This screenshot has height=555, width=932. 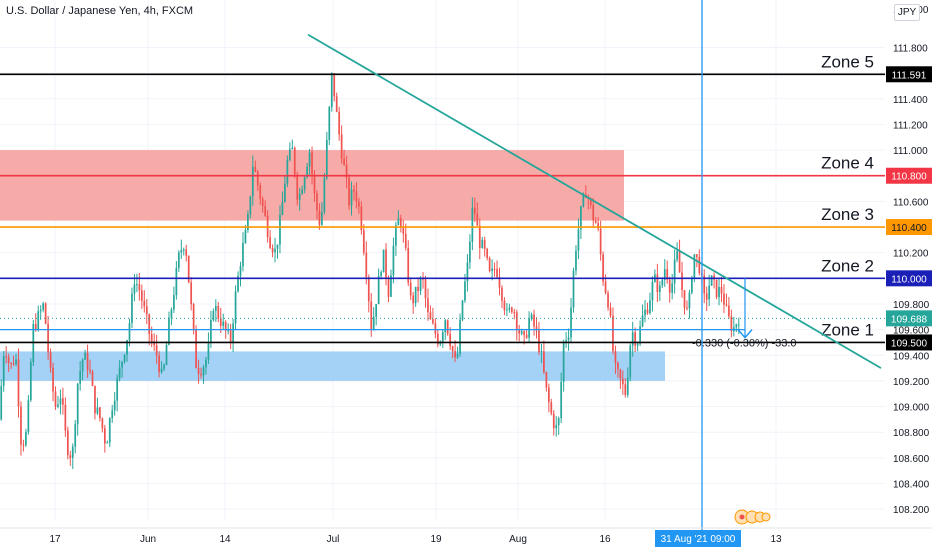 I want to click on y-tick-label: 108.400, so click(x=911, y=485).